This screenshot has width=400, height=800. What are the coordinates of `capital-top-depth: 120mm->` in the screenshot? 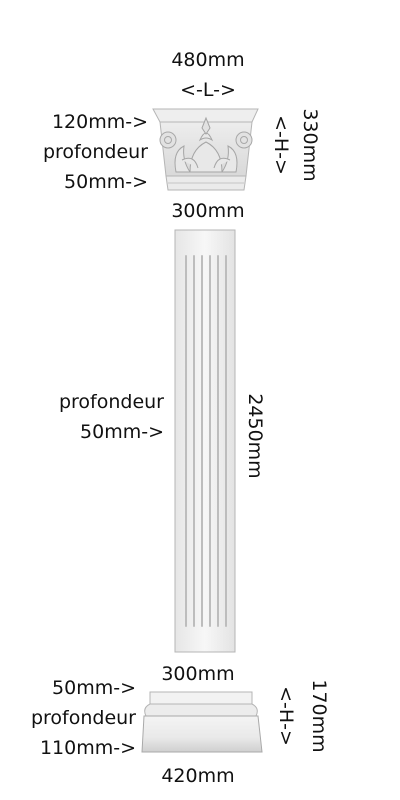 It's located at (99, 122).